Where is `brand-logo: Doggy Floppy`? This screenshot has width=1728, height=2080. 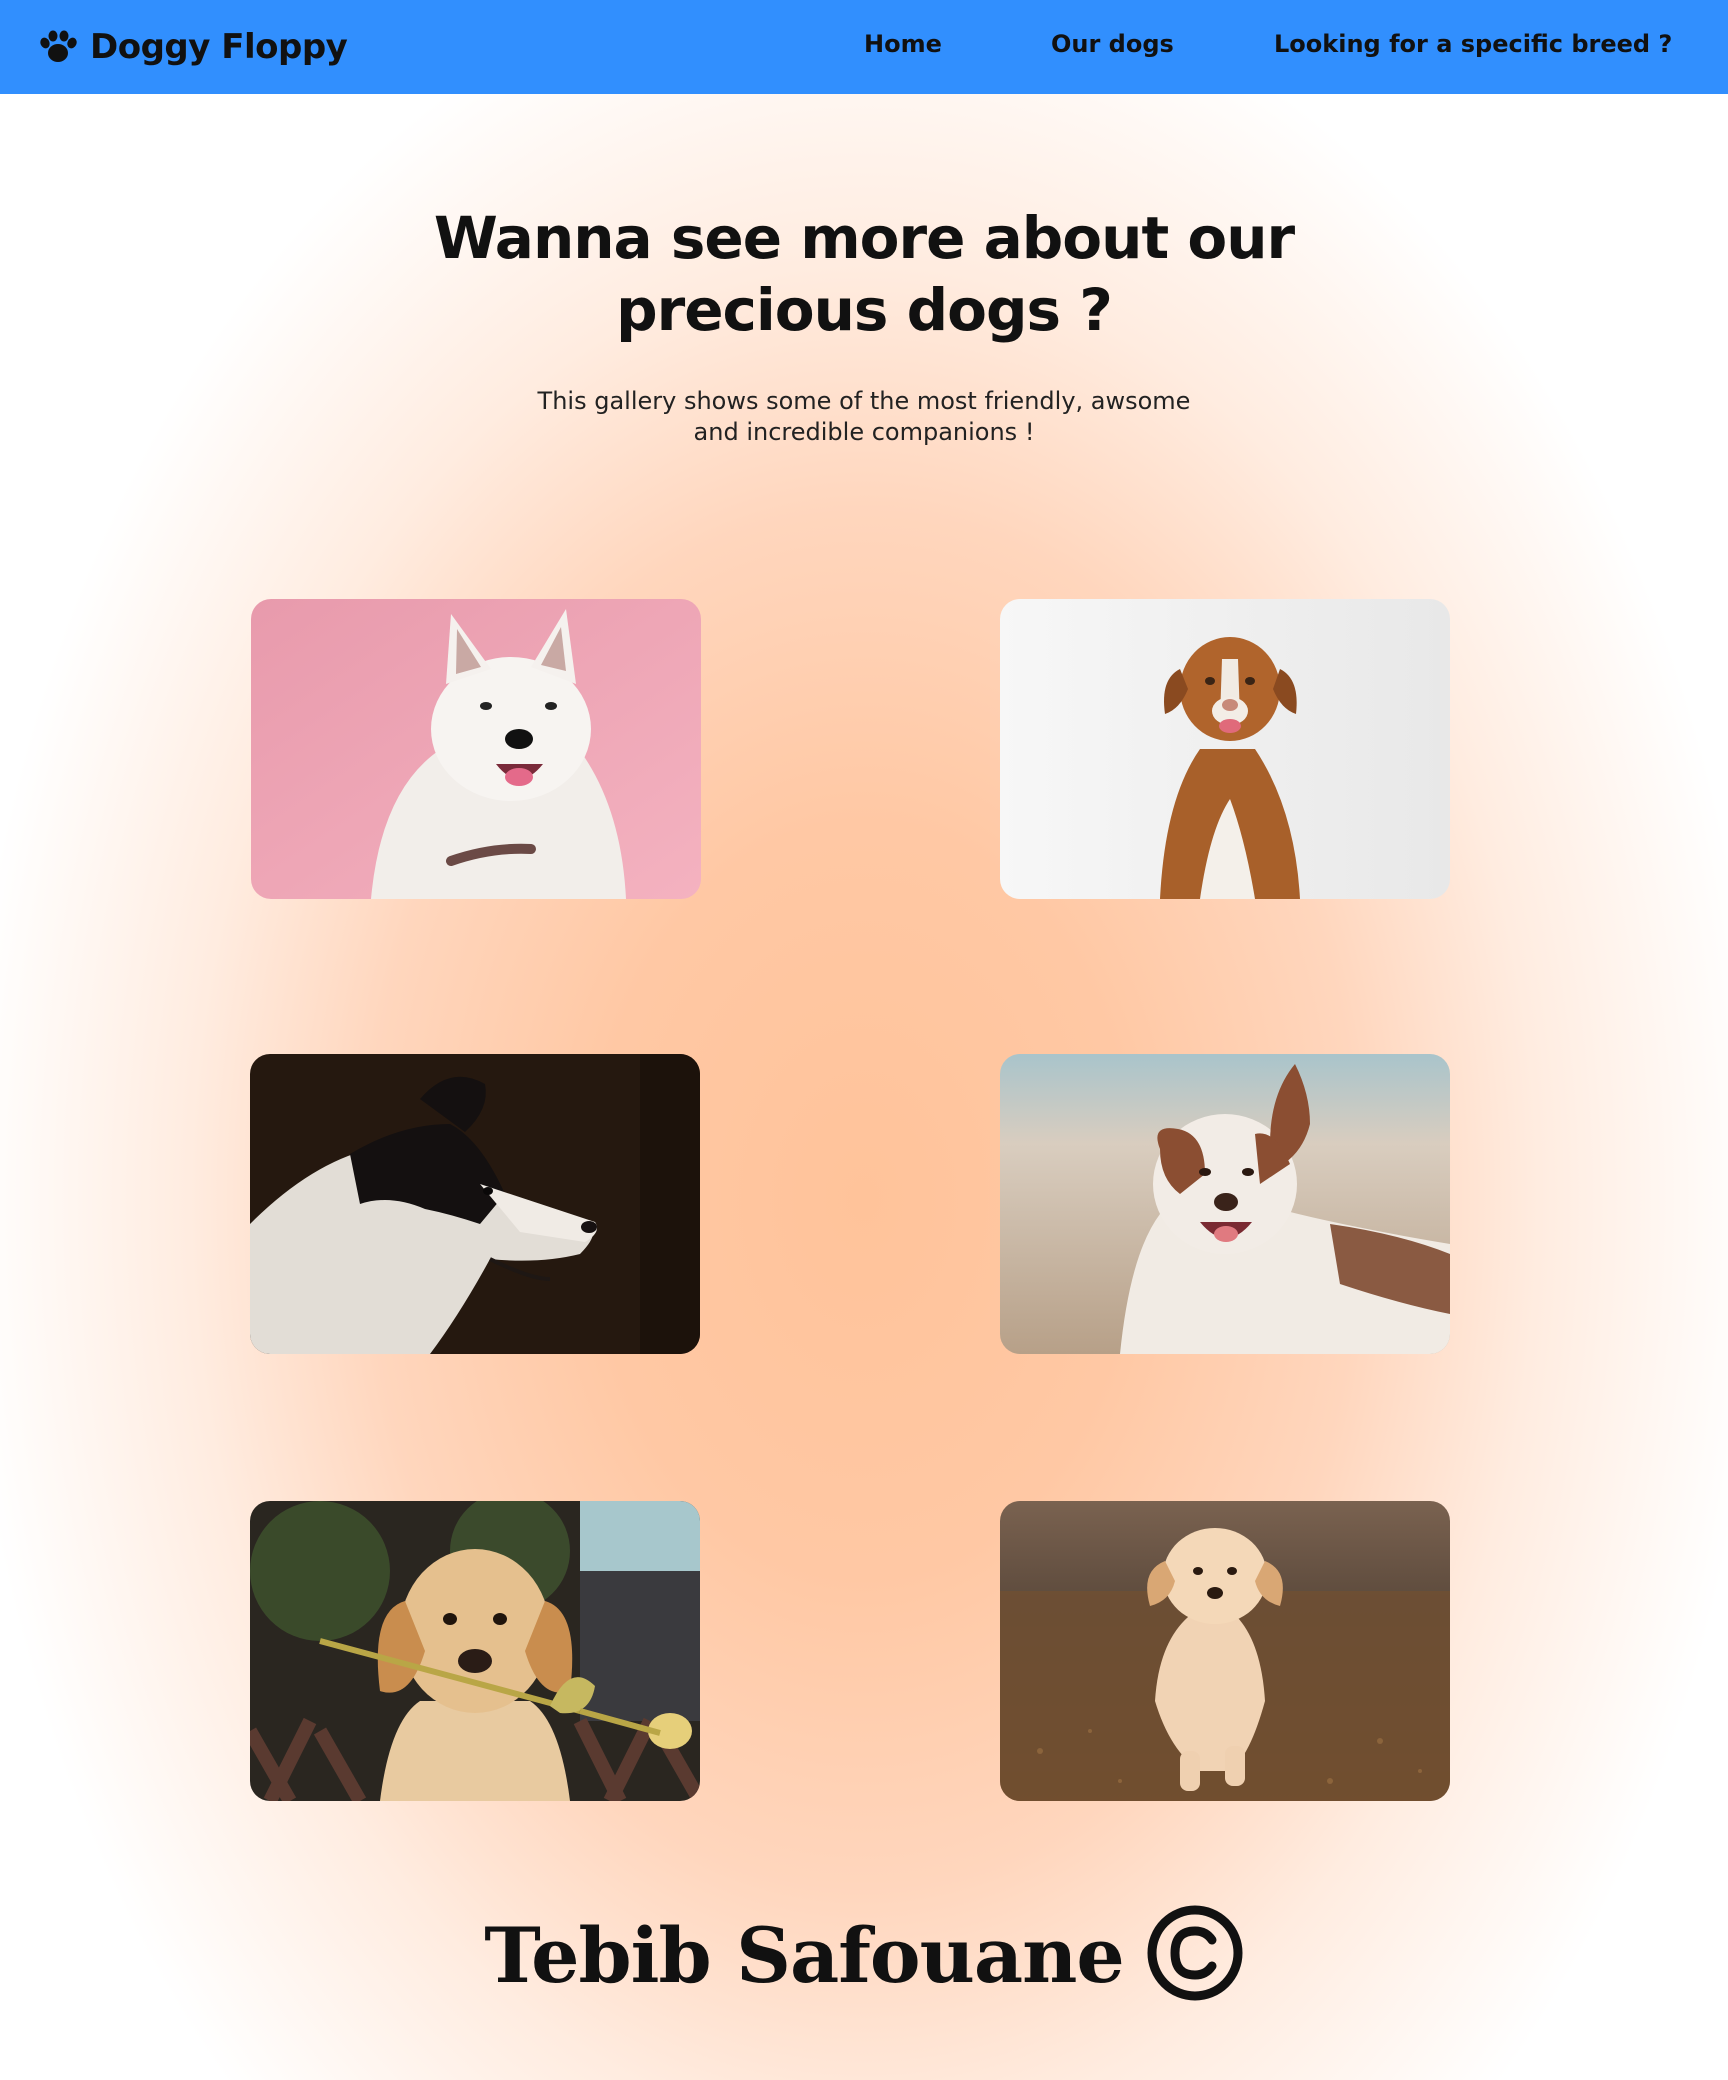 brand-logo: Doggy Floppy is located at coordinates (193, 47).